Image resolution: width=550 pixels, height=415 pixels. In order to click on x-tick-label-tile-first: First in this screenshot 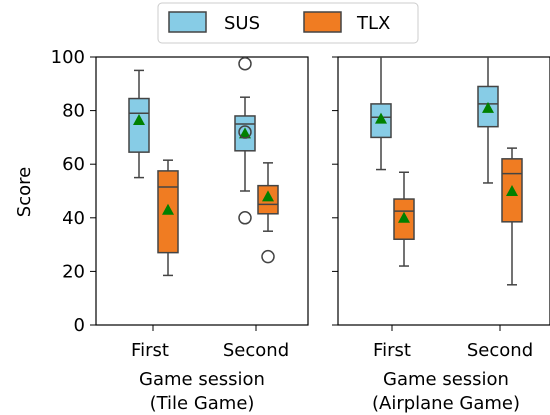, I will do `click(150, 350)`.